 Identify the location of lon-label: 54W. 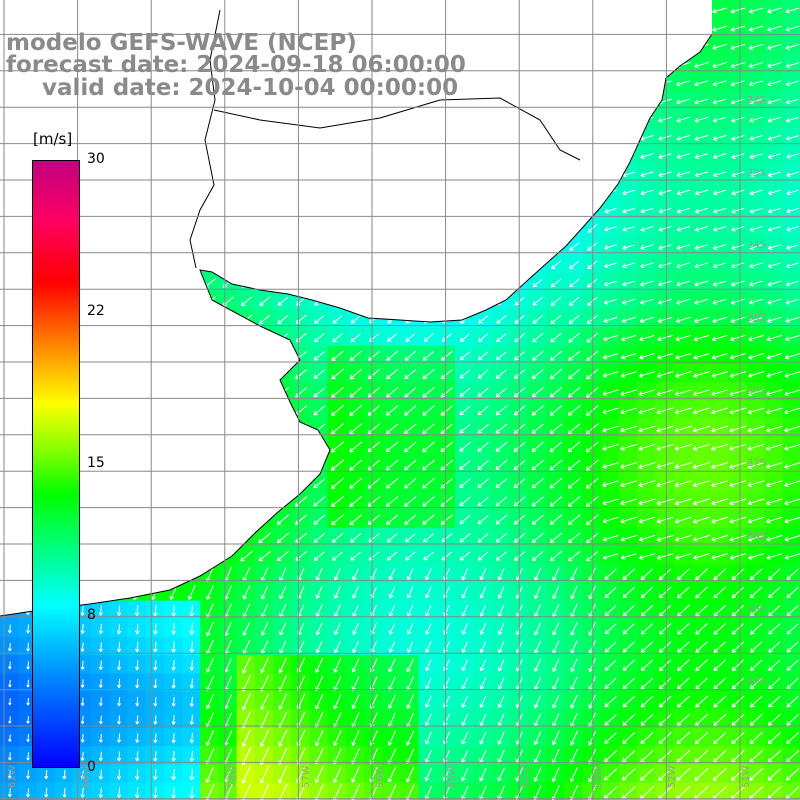
(526, 776).